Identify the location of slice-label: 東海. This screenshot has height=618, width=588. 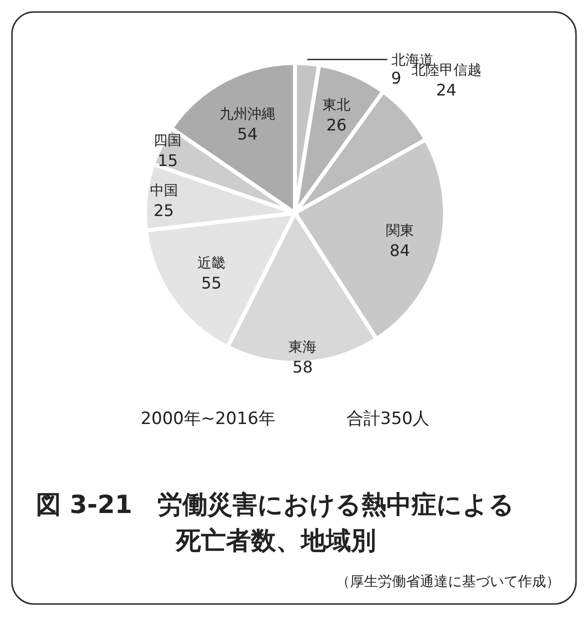
(302, 347).